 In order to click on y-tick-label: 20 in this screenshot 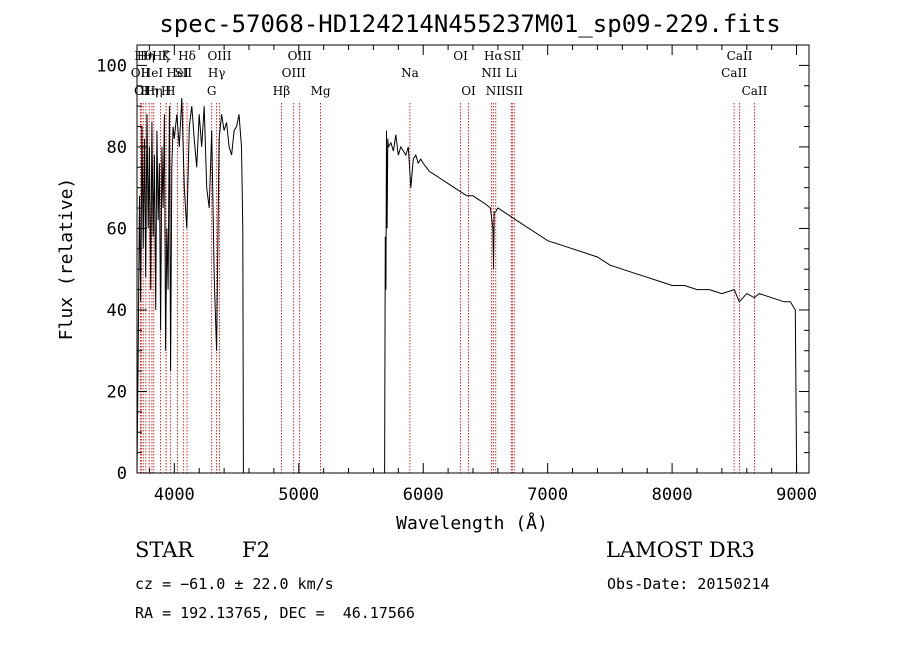, I will do `click(117, 392)`.